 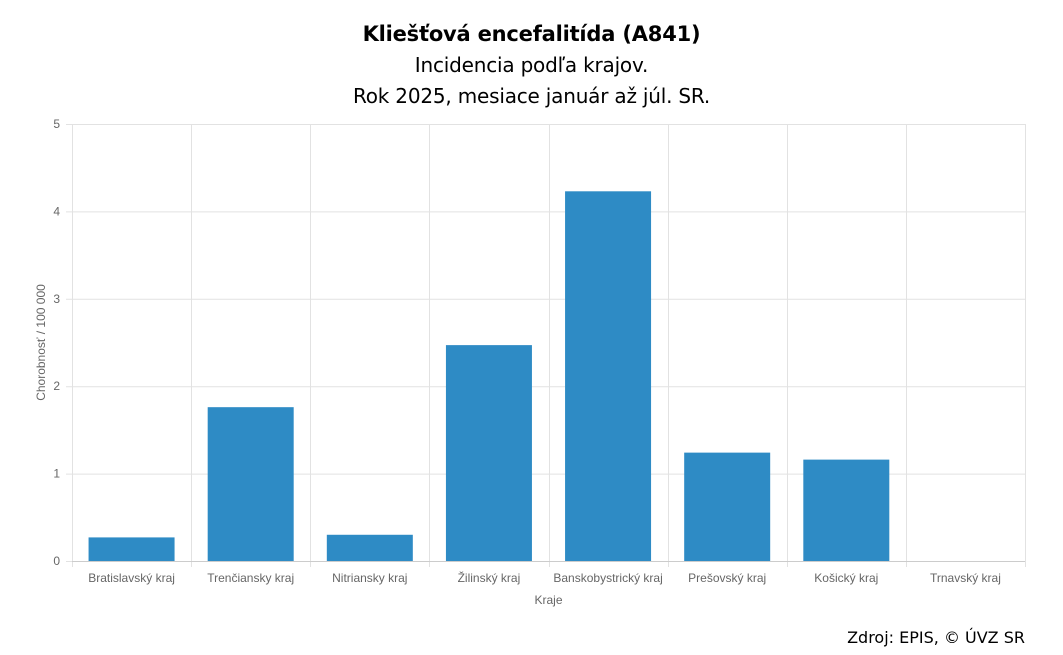 What do you see at coordinates (56, 386) in the screenshot?
I see `y-tick-label: 2` at bounding box center [56, 386].